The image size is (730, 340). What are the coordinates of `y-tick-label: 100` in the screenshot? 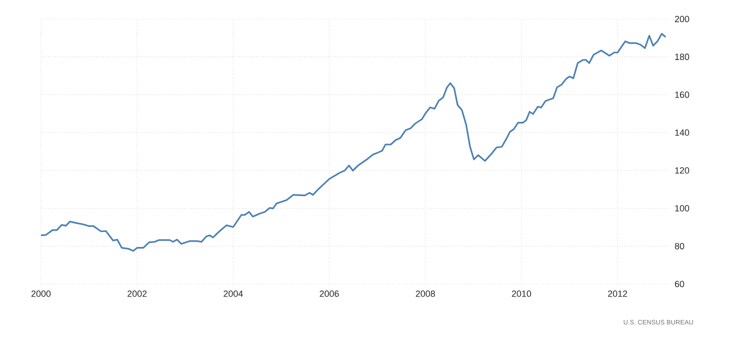 It's located at (682, 208).